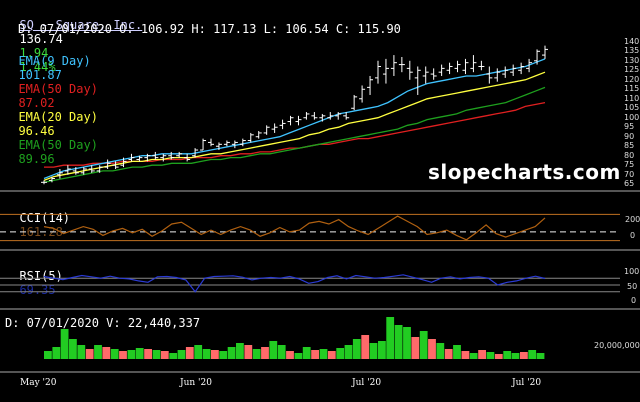  What do you see at coordinates (103, 323) in the screenshot?
I see `volume-legend: D: 07/01/2020 V: 22,440,337` at bounding box center [103, 323].